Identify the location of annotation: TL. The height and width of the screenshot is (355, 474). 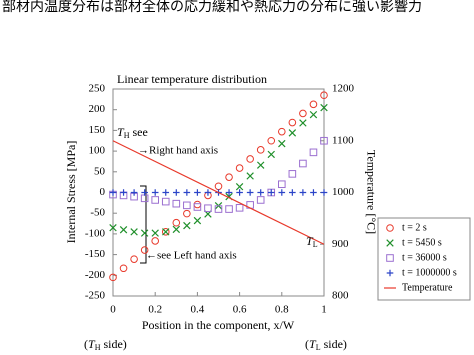
(312, 241).